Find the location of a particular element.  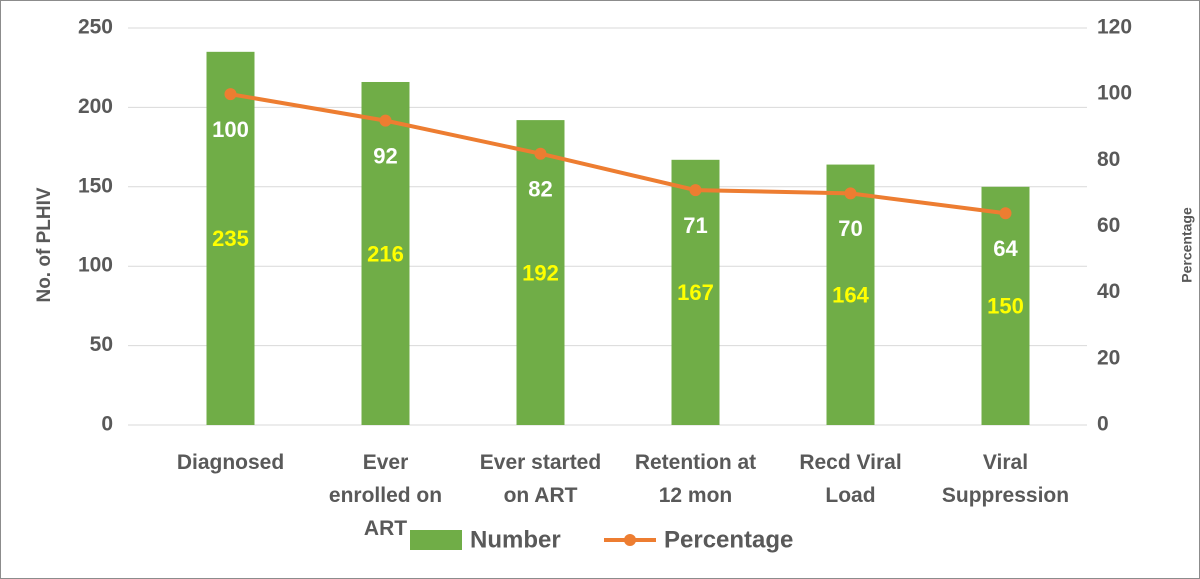

y2-tick-label: 20 is located at coordinates (1108, 357).